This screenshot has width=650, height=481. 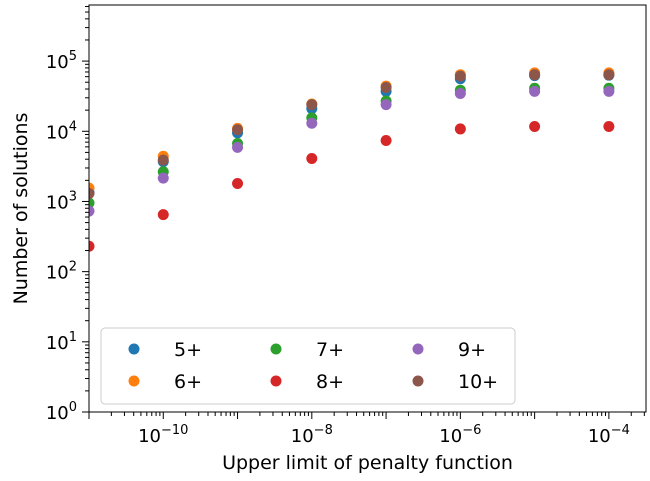 What do you see at coordinates (21, 209) in the screenshot?
I see `y-axis-label: Number of solutions` at bounding box center [21, 209].